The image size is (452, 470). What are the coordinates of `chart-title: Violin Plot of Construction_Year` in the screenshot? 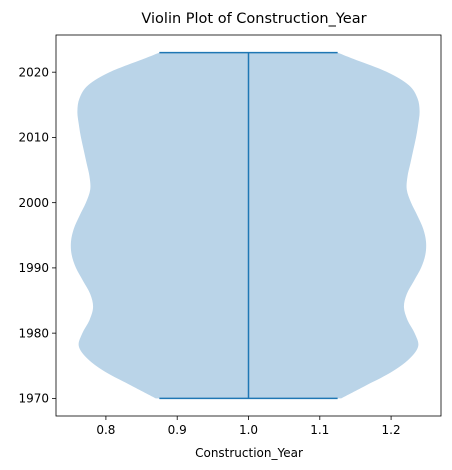 It's located at (253, 19).